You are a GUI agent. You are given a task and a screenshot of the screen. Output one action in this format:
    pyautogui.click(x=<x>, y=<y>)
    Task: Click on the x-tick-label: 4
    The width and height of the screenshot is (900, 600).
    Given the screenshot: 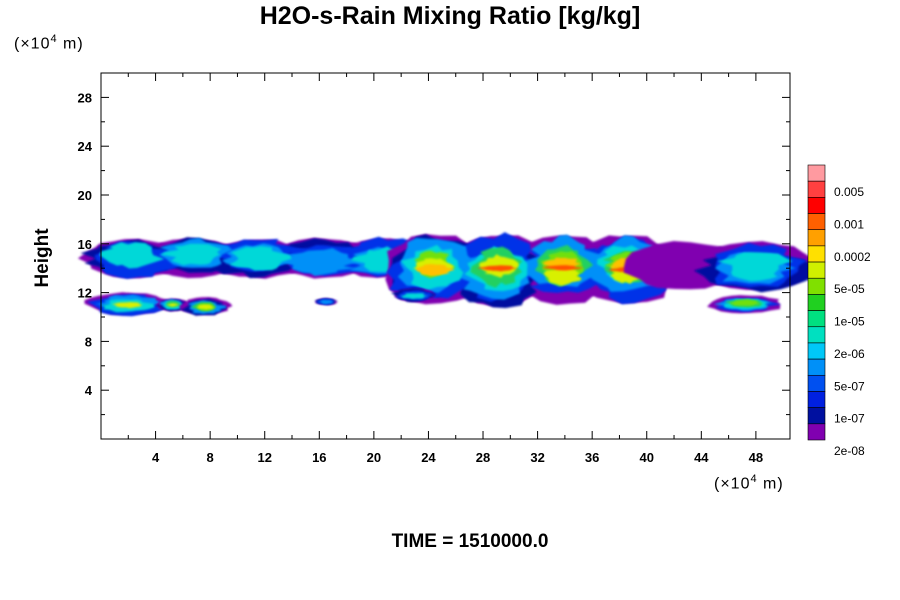 What is the action you would take?
    pyautogui.click(x=156, y=457)
    